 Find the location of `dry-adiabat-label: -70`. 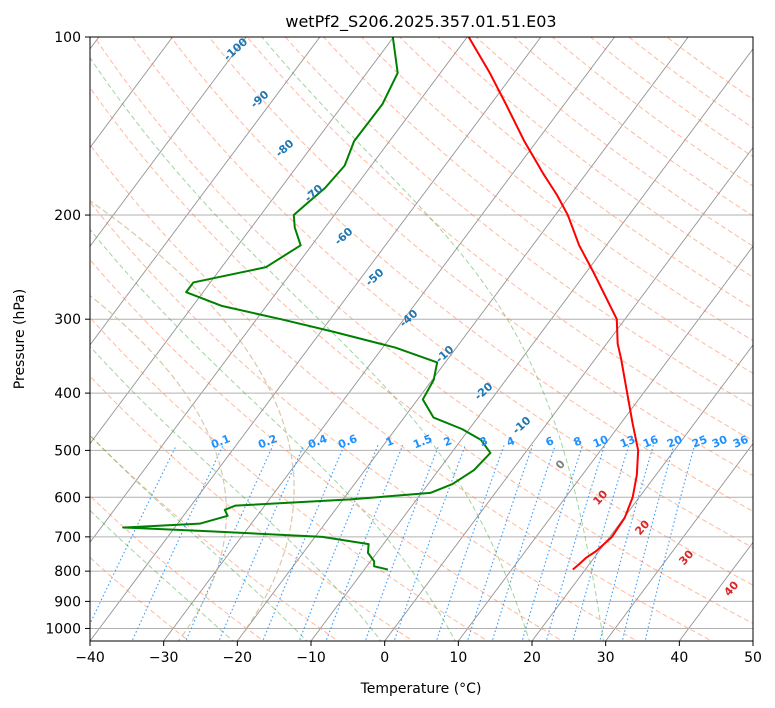

dry-adiabat-label: -70 is located at coordinates (314, 193).